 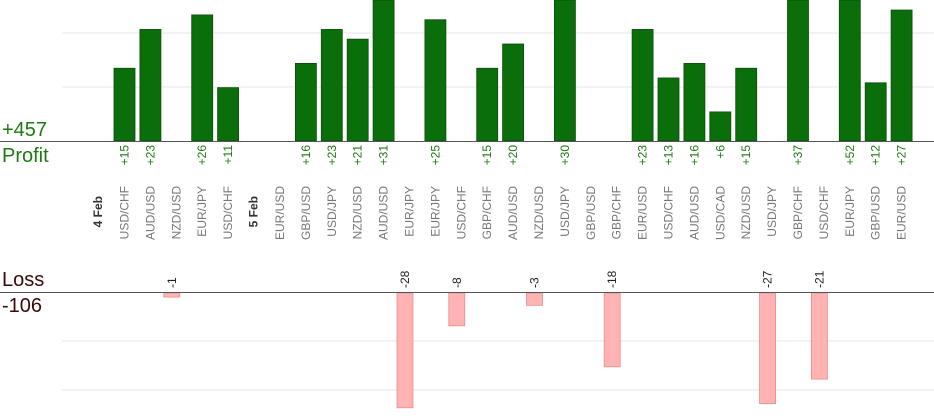 What do you see at coordinates (405, 279) in the screenshot?
I see `loss-value-label: -28` at bounding box center [405, 279].